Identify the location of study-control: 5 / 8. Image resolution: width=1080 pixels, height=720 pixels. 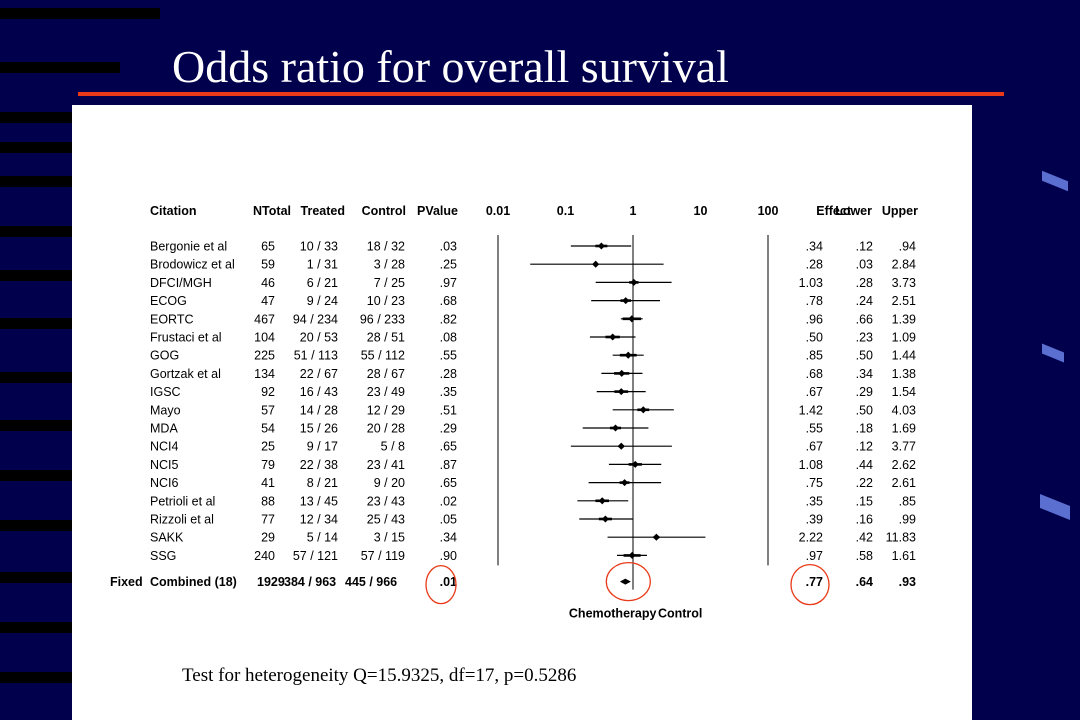
(393, 447).